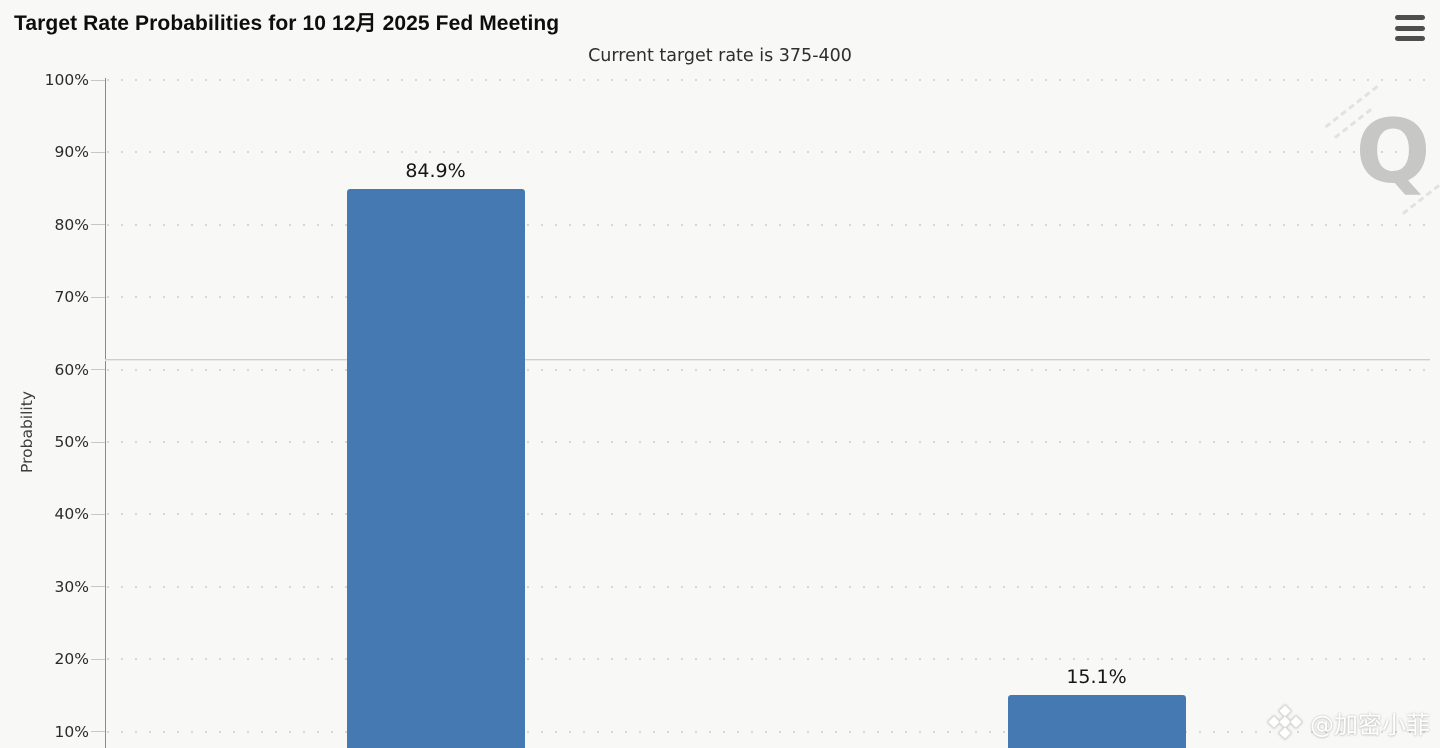 This screenshot has width=1440, height=748. Describe the element at coordinates (71, 152) in the screenshot. I see `y-tick-label: 90%` at that location.